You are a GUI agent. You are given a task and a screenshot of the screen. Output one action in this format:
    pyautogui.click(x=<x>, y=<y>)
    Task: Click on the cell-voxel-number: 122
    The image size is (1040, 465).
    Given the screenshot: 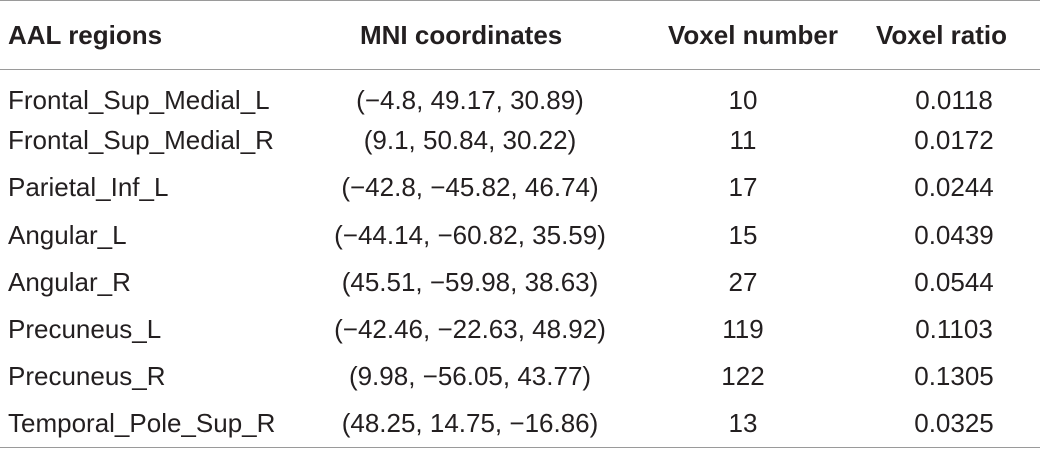 What is the action you would take?
    pyautogui.click(x=743, y=376)
    